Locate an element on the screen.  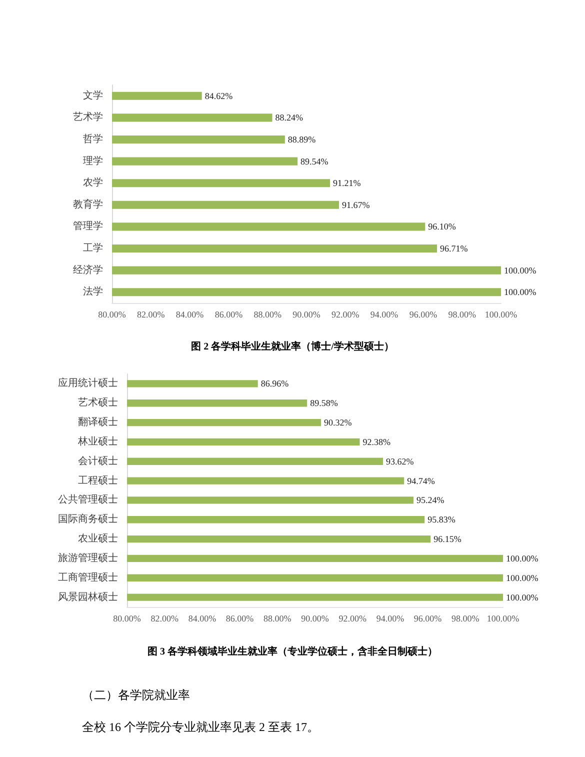
text: （二）各学院就业率 is located at coordinates (136, 695).